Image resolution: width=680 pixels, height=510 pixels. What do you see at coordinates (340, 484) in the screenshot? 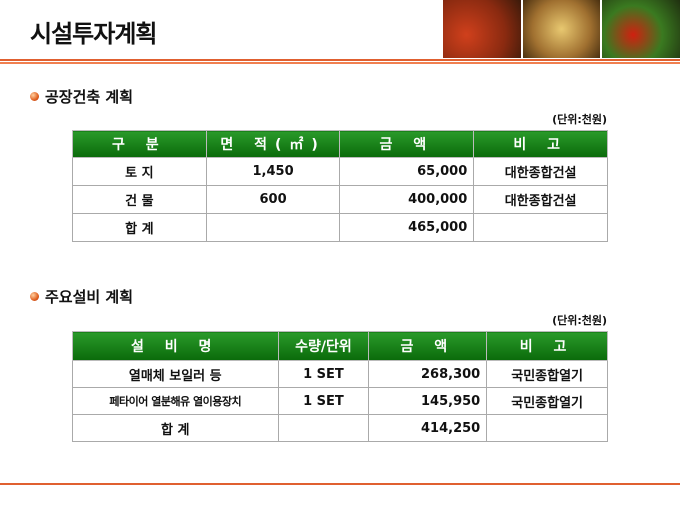
I see `footer-divider` at bounding box center [340, 484].